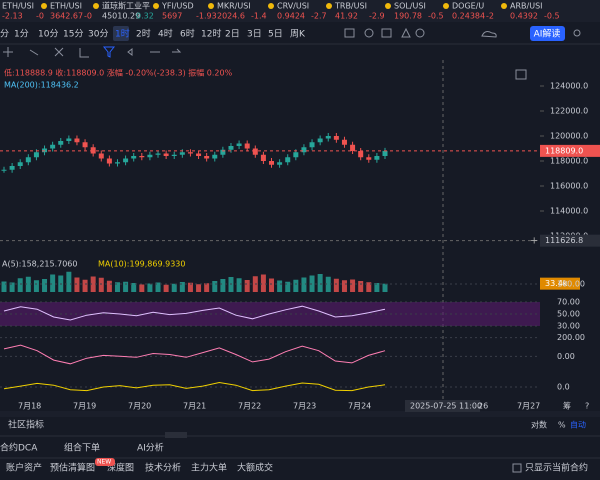  What do you see at coordinates (566, 356) in the screenshot?
I see `y-tick-label: 0.00` at bounding box center [566, 356].